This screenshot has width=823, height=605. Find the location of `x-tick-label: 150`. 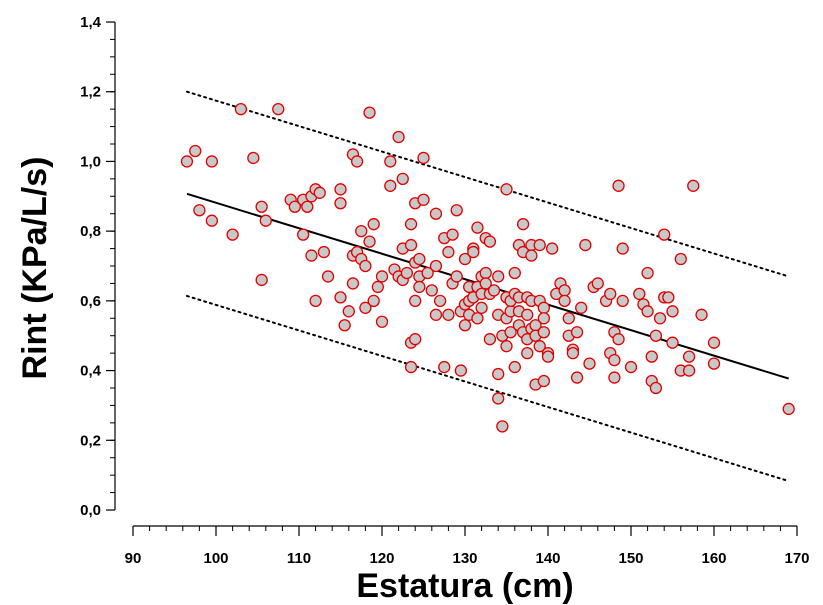

x-tick-label: 150 is located at coordinates (630, 558).